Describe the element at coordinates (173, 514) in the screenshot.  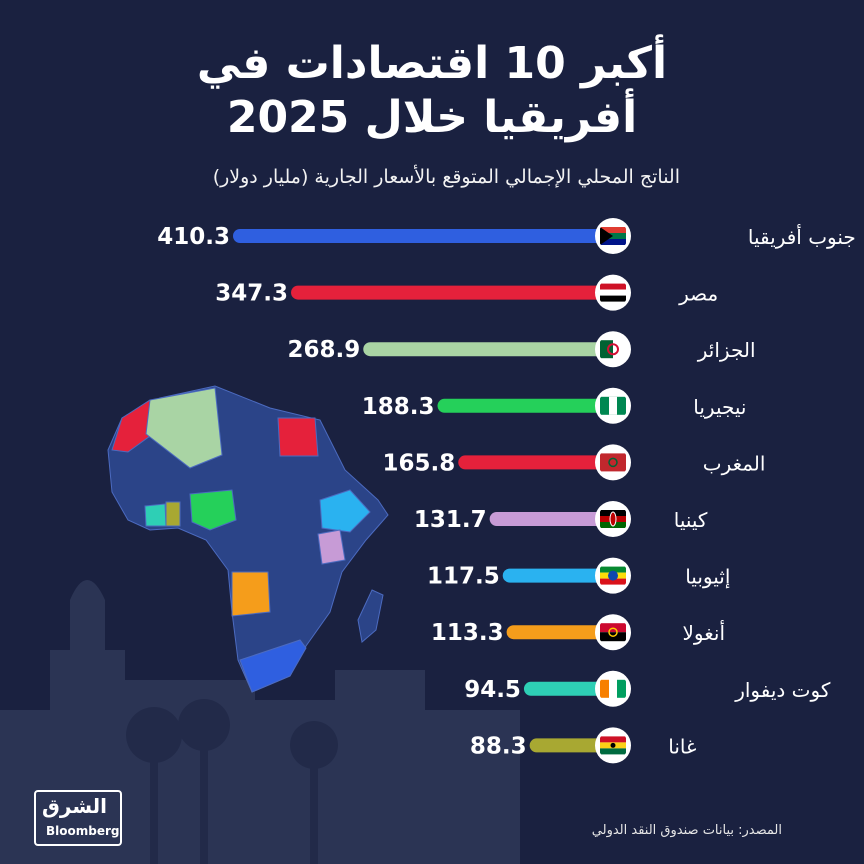
I see `region-ghana` at that location.